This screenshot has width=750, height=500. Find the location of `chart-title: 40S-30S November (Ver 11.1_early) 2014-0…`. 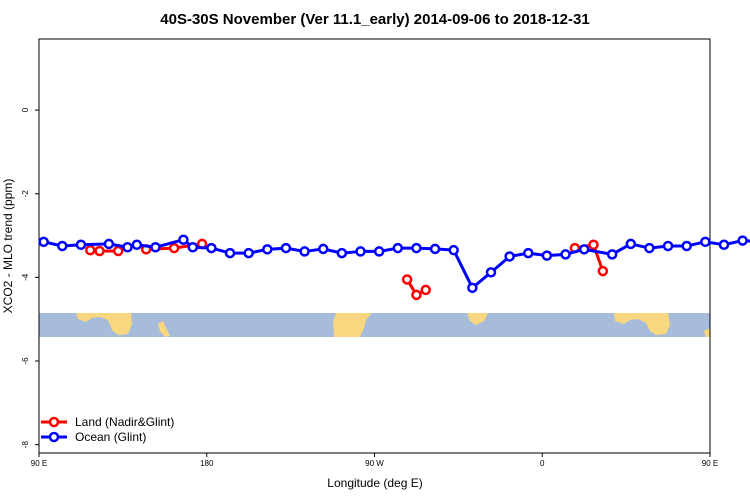

chart-title: 40S-30S November (Ver 11.1_early) 2014-0… is located at coordinates (374, 19).